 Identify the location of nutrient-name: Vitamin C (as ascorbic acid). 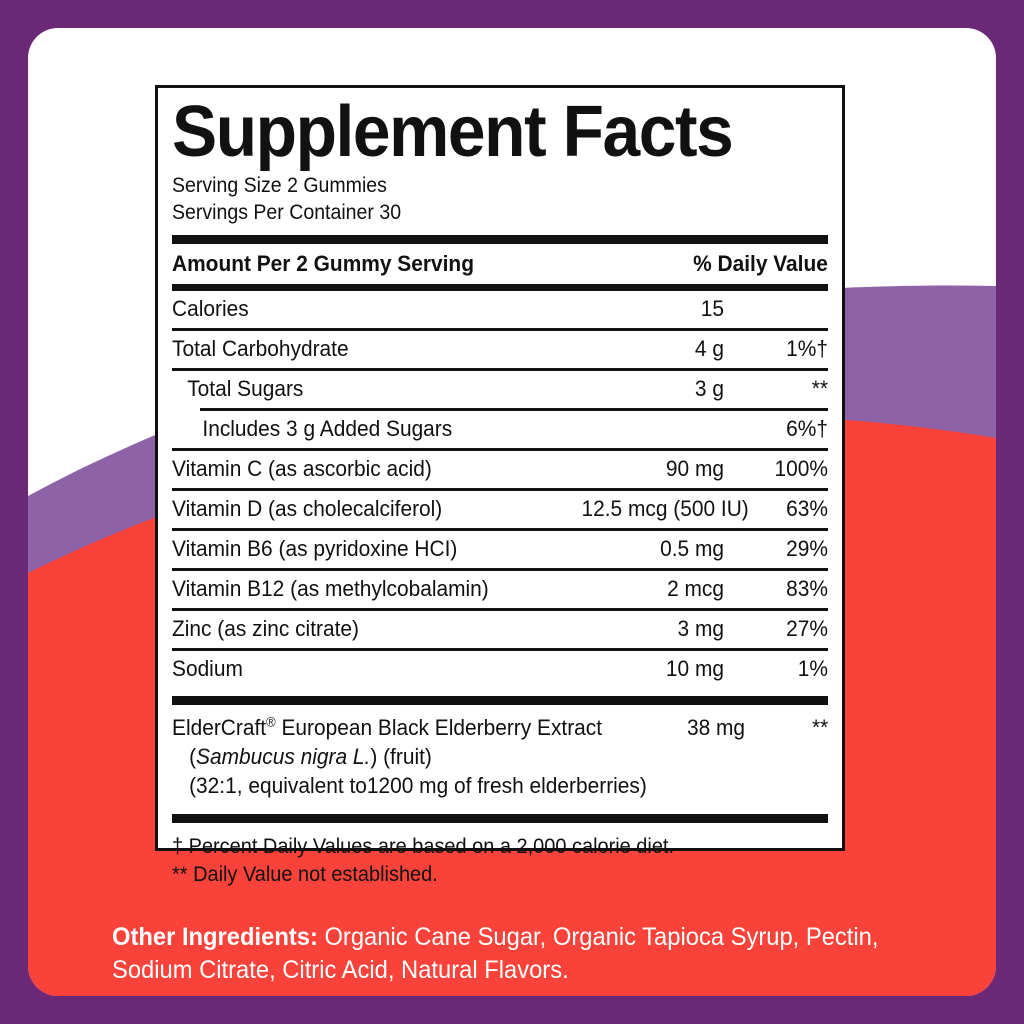
(302, 469).